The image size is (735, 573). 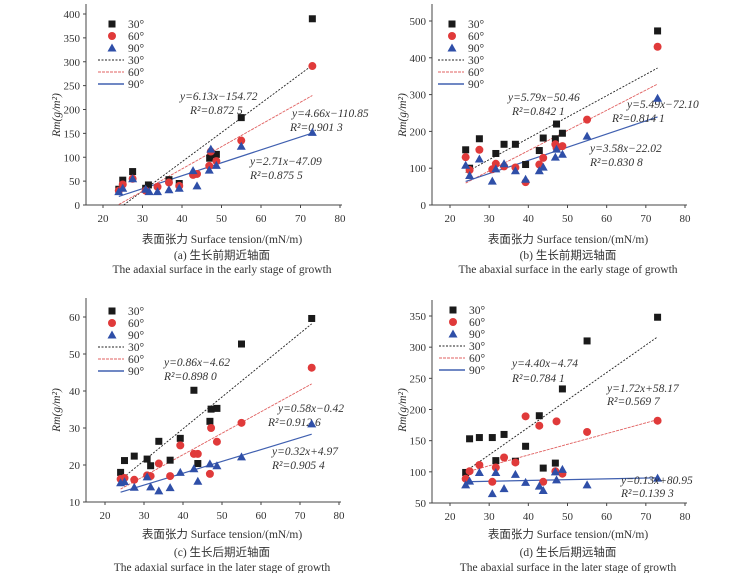 What do you see at coordinates (543, 98) in the screenshot?
I see `fit-equation: y=5.79x−50.46` at bounding box center [543, 98].